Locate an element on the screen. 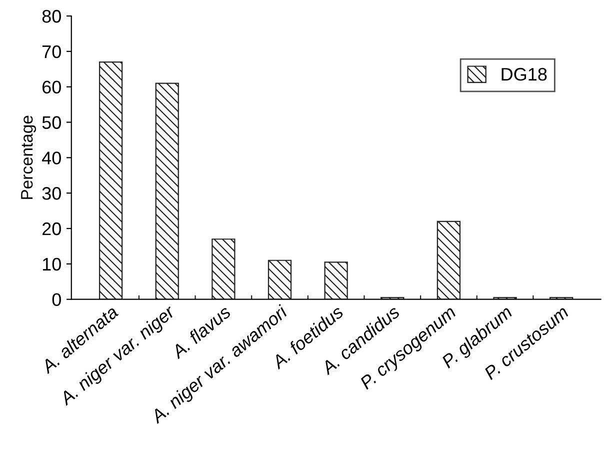 This screenshot has width=605, height=457. legend-label: DG18 is located at coordinates (524, 74).